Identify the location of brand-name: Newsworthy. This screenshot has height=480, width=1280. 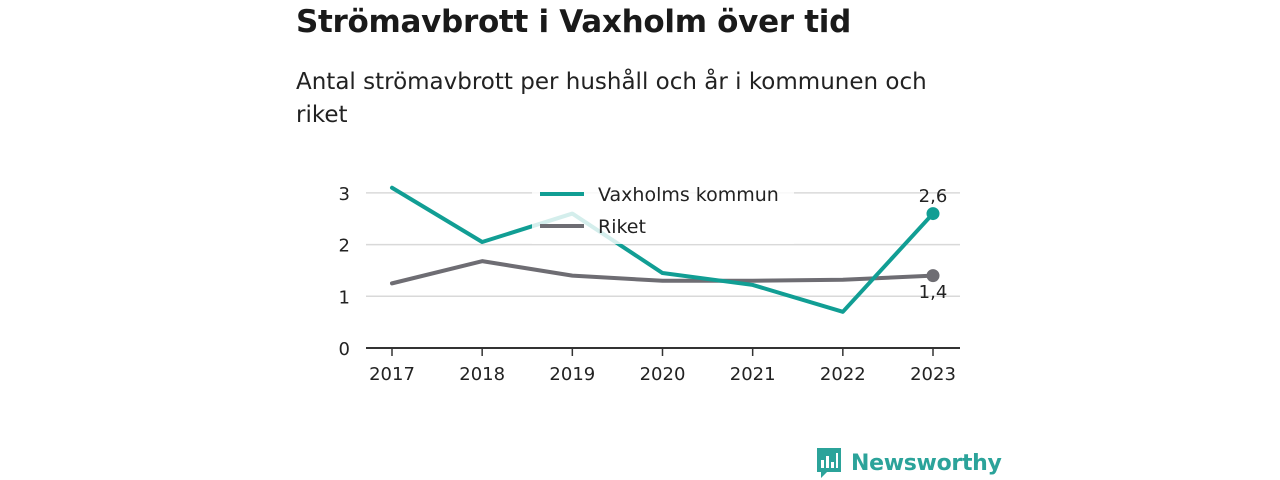
(926, 463).